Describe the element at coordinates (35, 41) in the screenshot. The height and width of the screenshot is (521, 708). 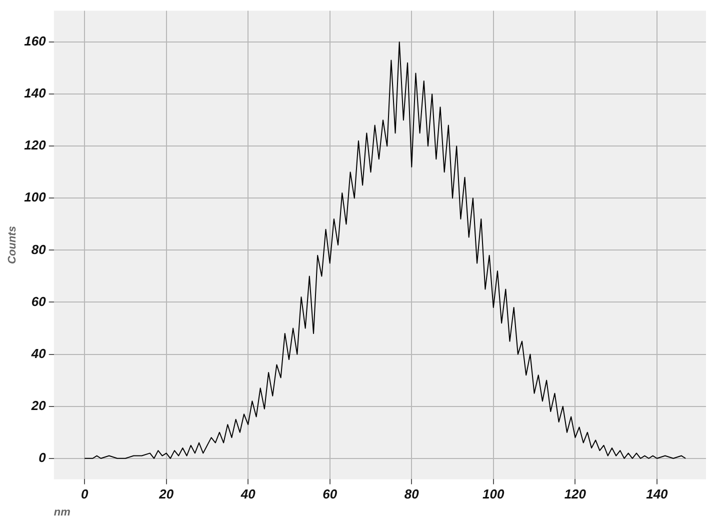
I see `y-tick-label: 160` at that location.